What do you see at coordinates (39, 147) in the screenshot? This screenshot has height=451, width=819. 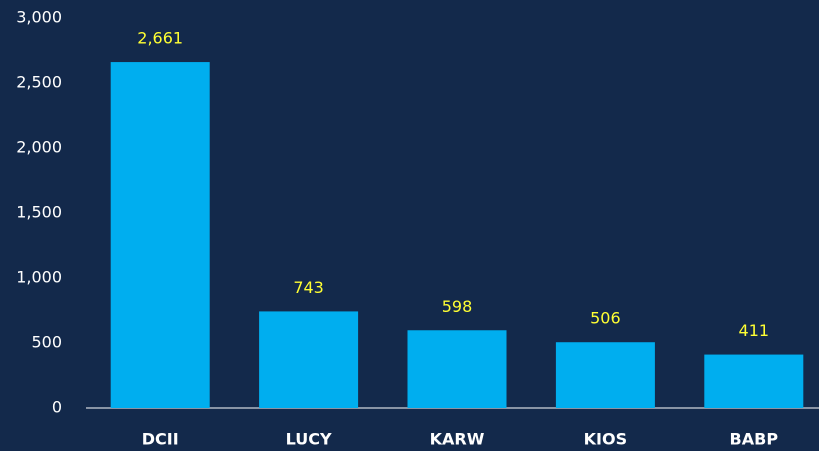 I see `y-tick-label: 2,000` at bounding box center [39, 147].